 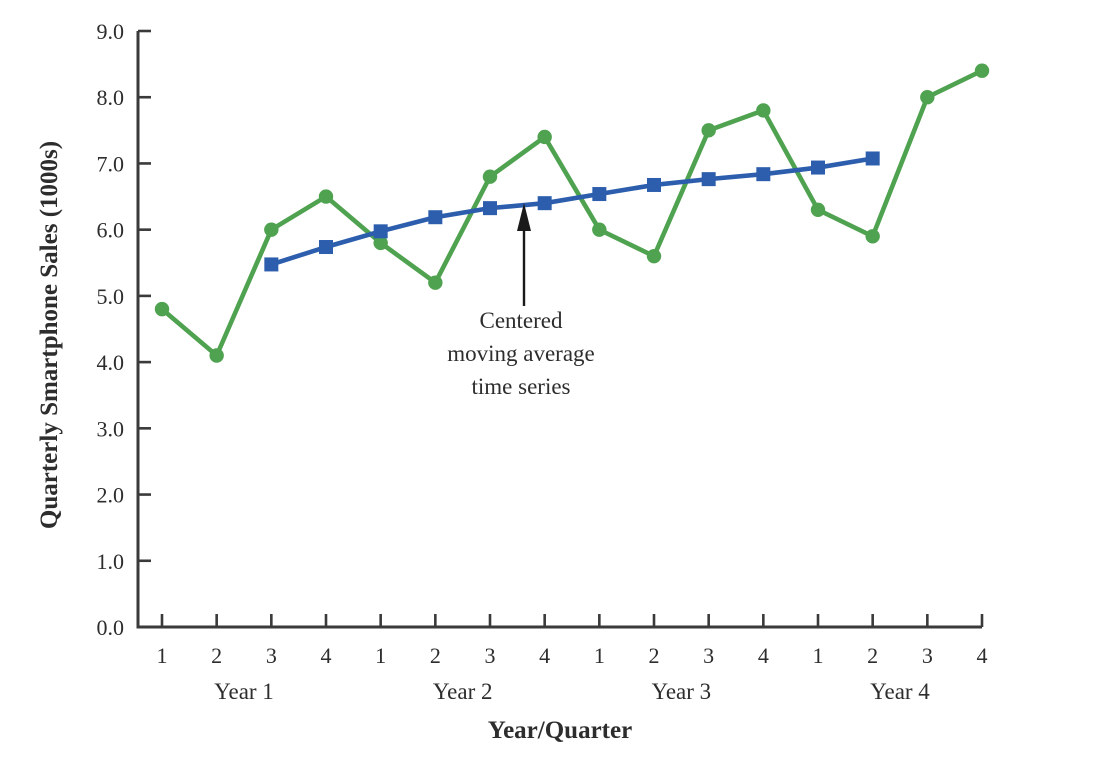 What do you see at coordinates (682, 691) in the screenshot?
I see `year-label: Year 3` at bounding box center [682, 691].